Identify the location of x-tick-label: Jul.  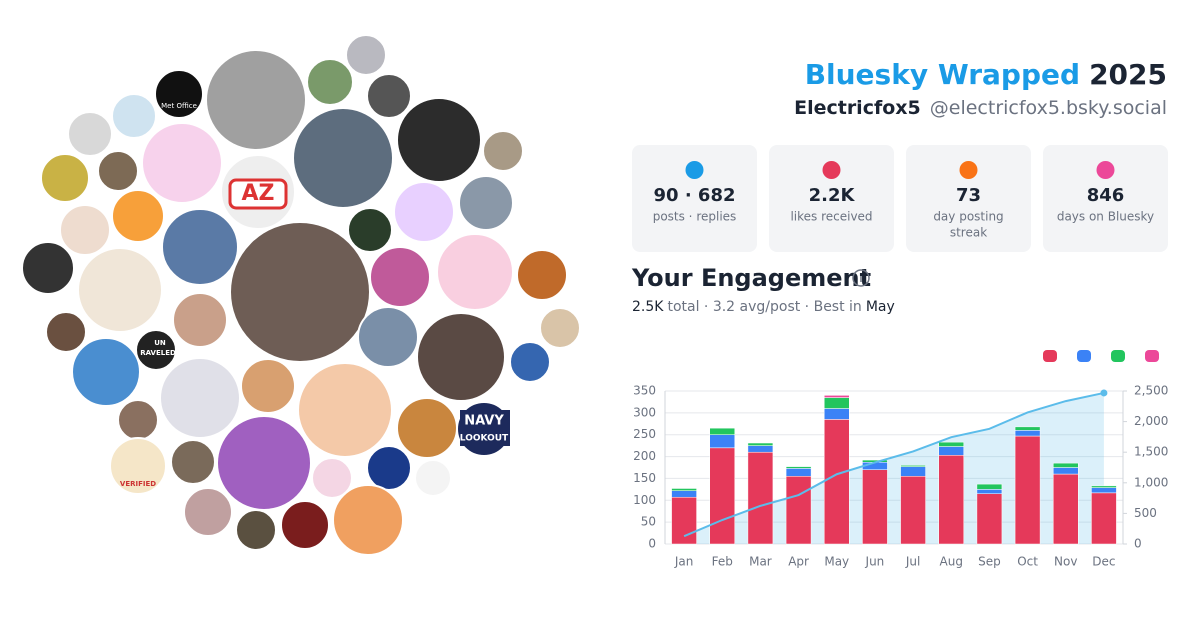
(912, 562).